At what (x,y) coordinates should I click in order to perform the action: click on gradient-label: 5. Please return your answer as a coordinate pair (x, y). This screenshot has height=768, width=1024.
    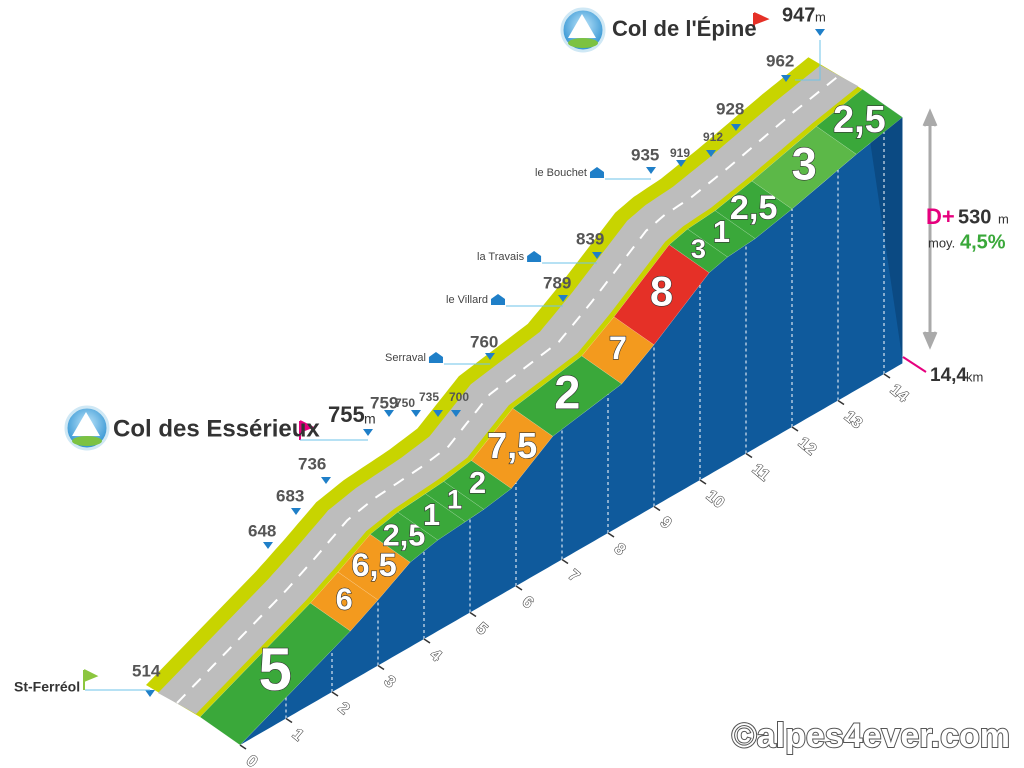
    Looking at the image, I should click on (275, 669).